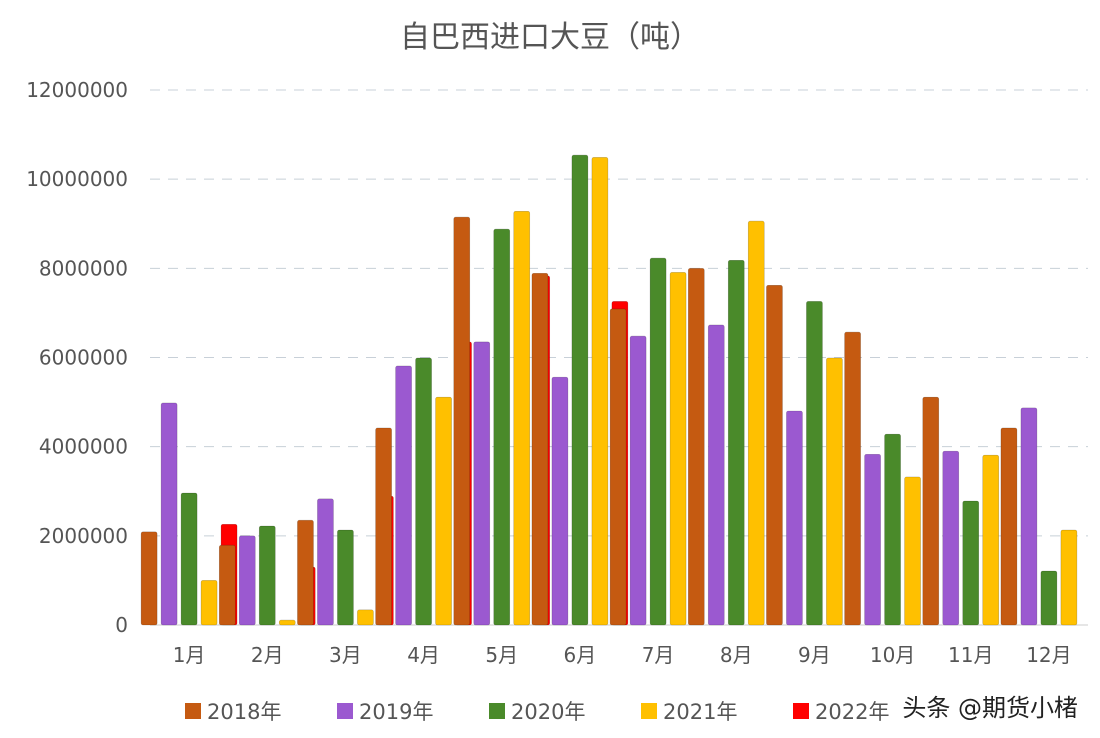 The height and width of the screenshot is (738, 1100). What do you see at coordinates (403, 495) in the screenshot?
I see `bar-2019年-4月` at bounding box center [403, 495].